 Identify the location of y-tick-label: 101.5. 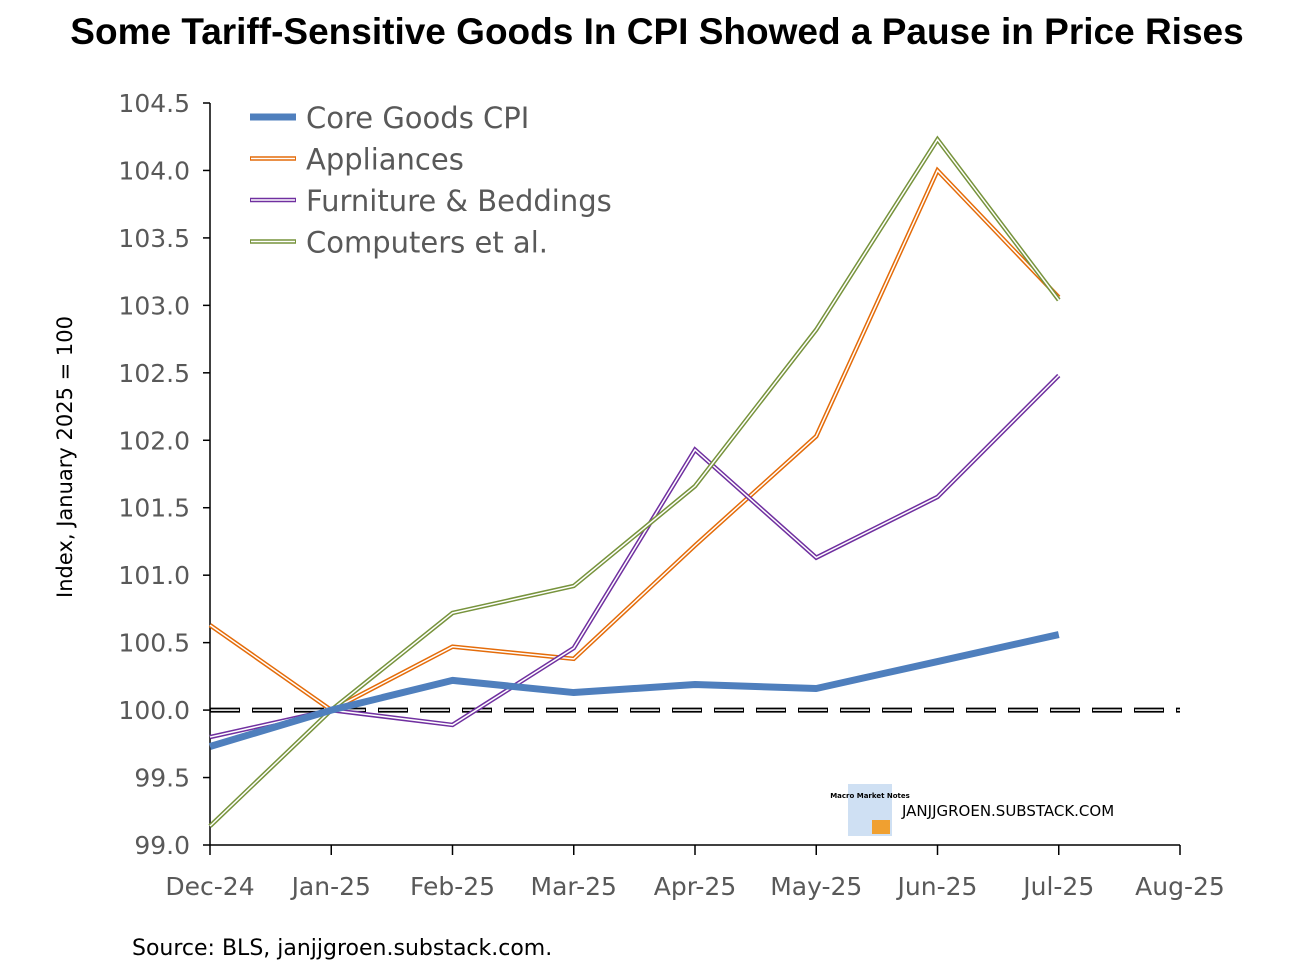
(154, 508).